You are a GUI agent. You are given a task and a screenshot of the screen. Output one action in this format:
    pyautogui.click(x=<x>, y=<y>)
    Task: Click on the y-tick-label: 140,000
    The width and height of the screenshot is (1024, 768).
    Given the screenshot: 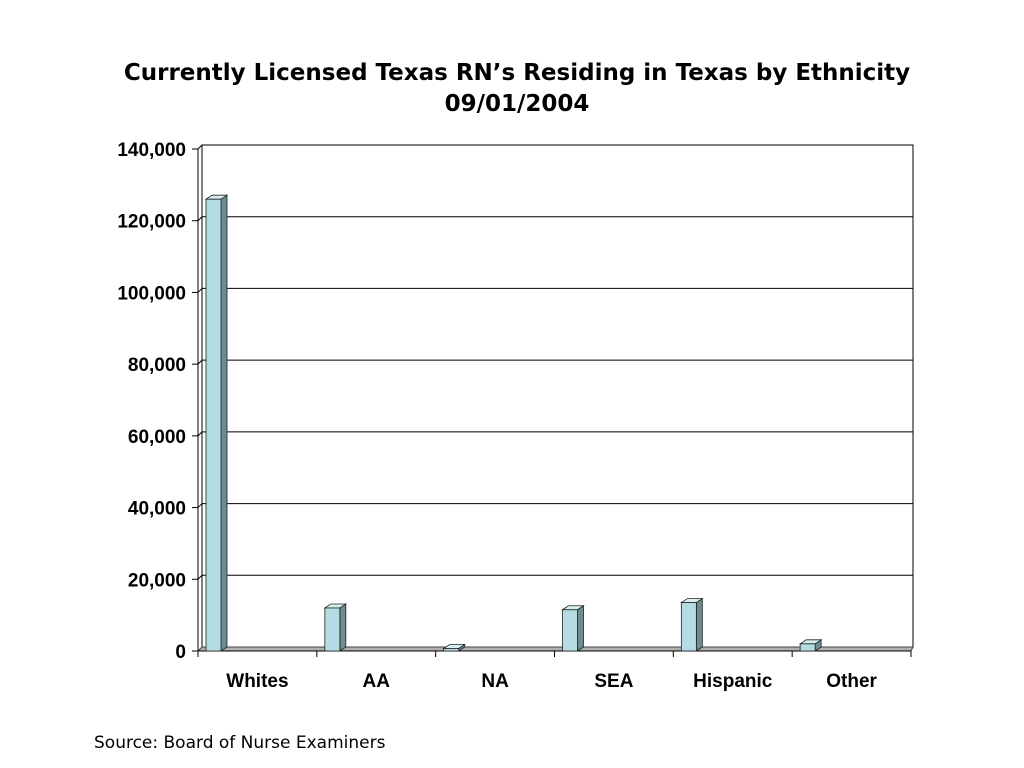 What is the action you would take?
    pyautogui.click(x=151, y=150)
    